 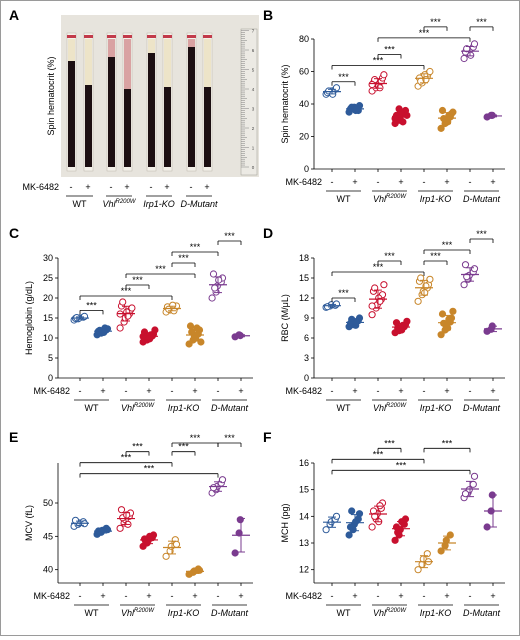 What do you see at coordinates (285, 318) in the screenshot?
I see `y-axis-label: RBC (M/μL)` at bounding box center [285, 318].